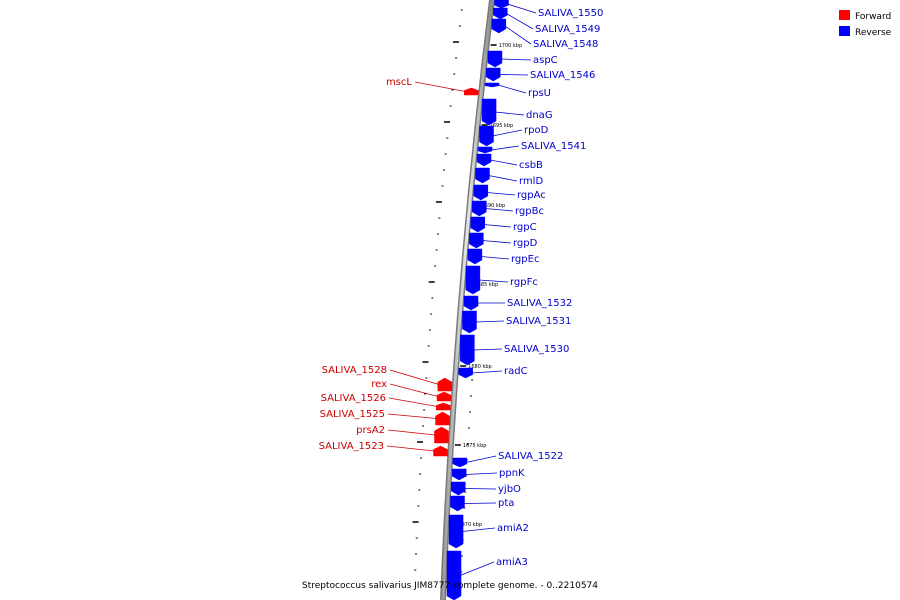 This screenshot has width=900, height=600. I want to click on gene-label-saliva_1523: SALIVA_1523, so click(351, 446).